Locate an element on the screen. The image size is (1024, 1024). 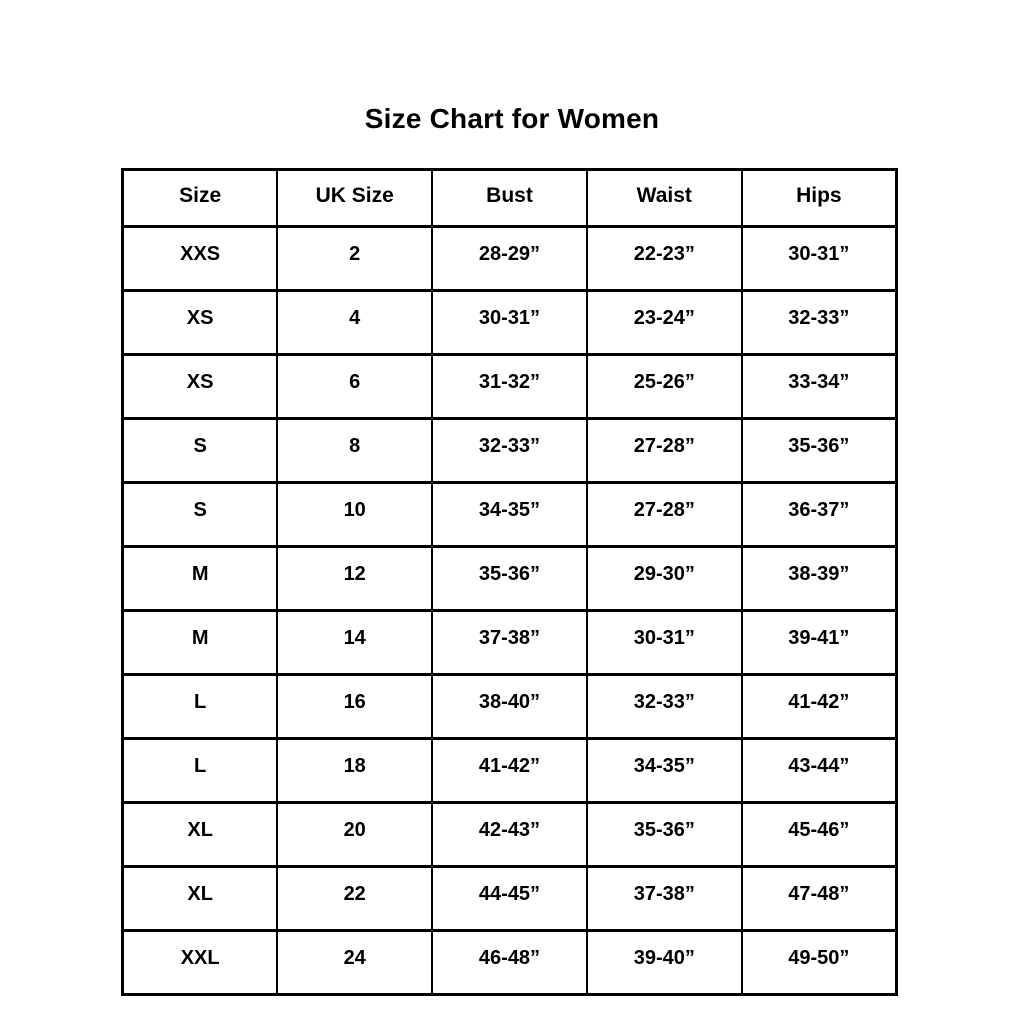
table-cell: 12 is located at coordinates (355, 578).